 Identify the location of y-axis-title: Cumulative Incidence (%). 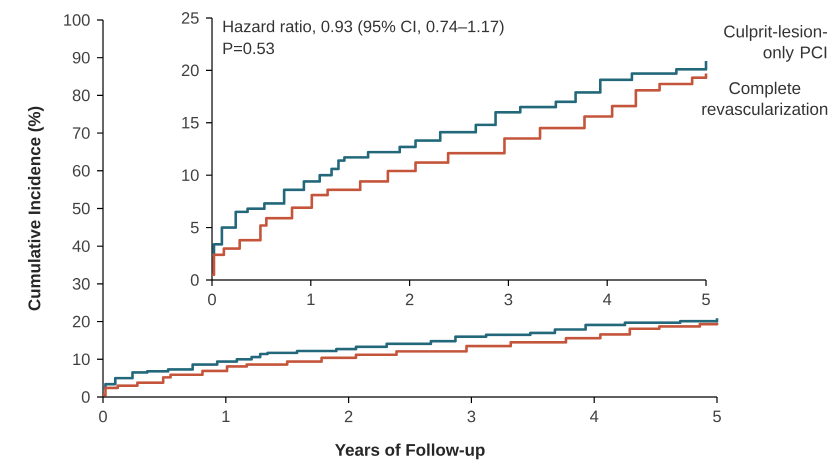
(36, 208).